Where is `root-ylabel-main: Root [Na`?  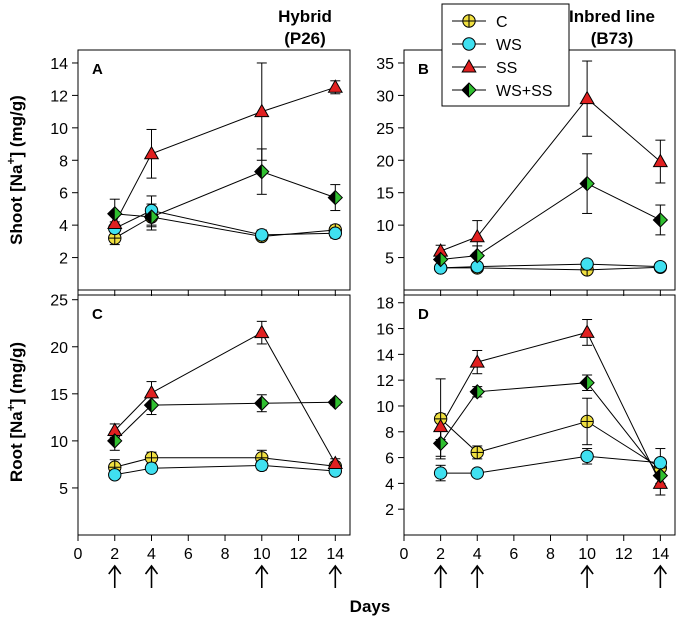 root-ylabel-main: Root [Na is located at coordinates (16, 446).